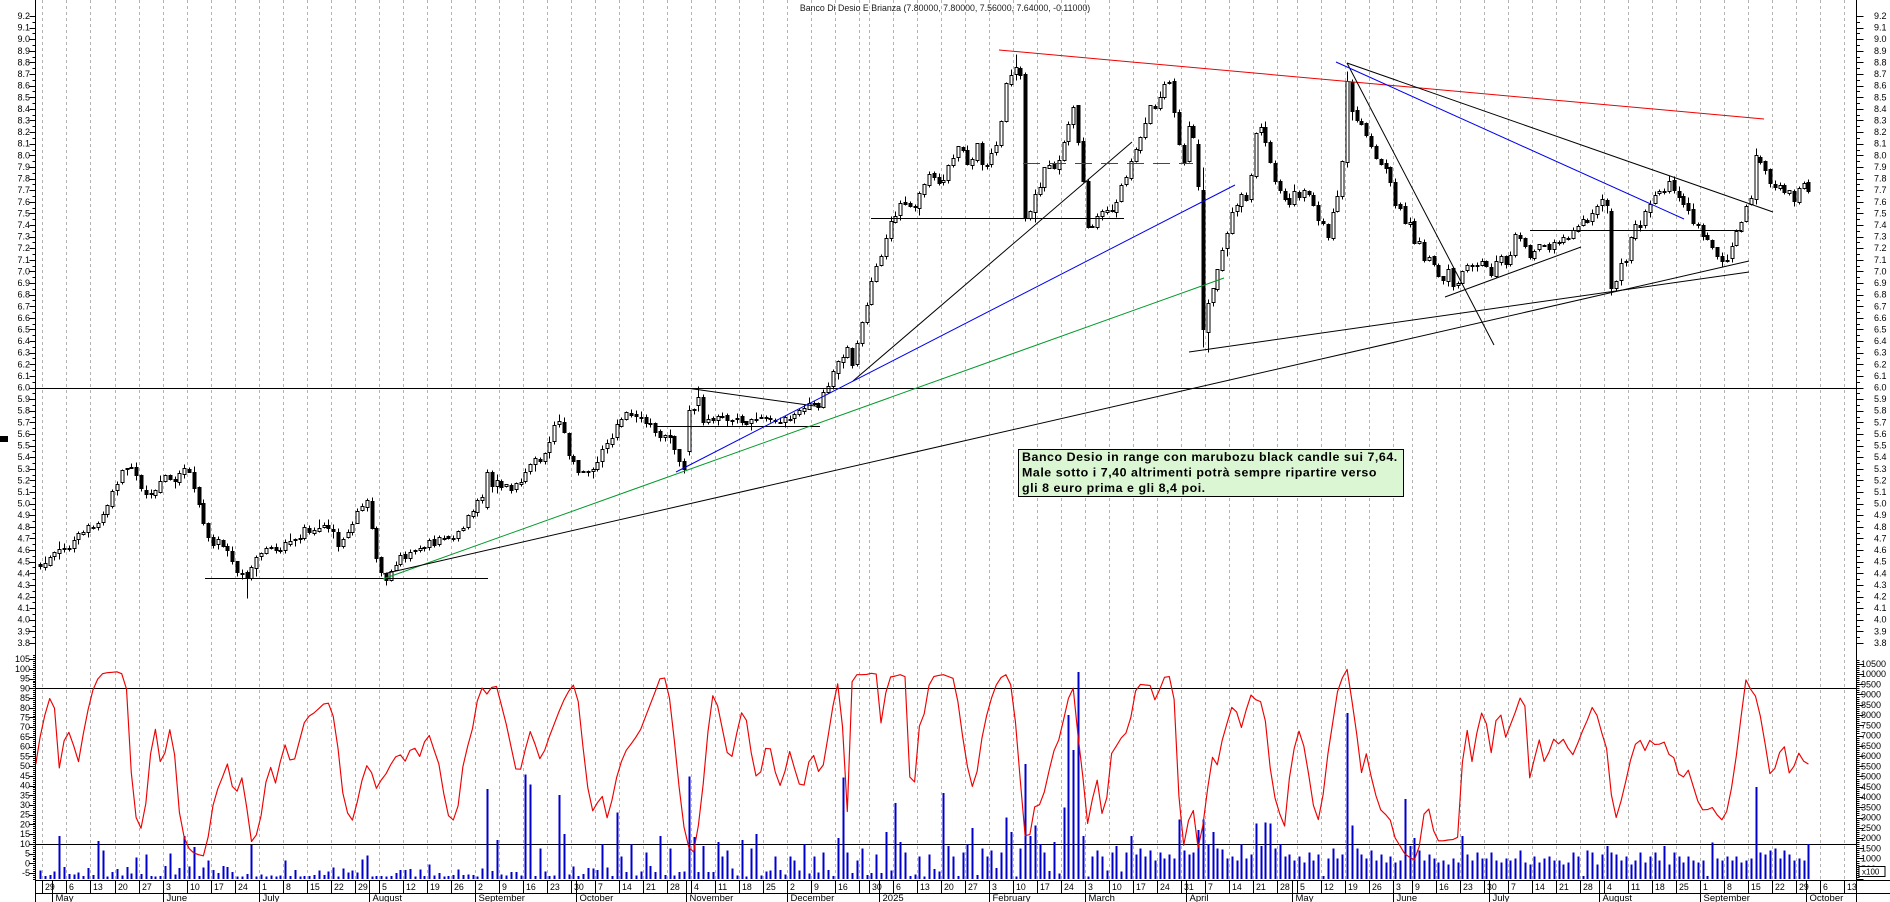 This screenshot has height=902, width=1890. I want to click on svg-text: 10, so click(25, 844).